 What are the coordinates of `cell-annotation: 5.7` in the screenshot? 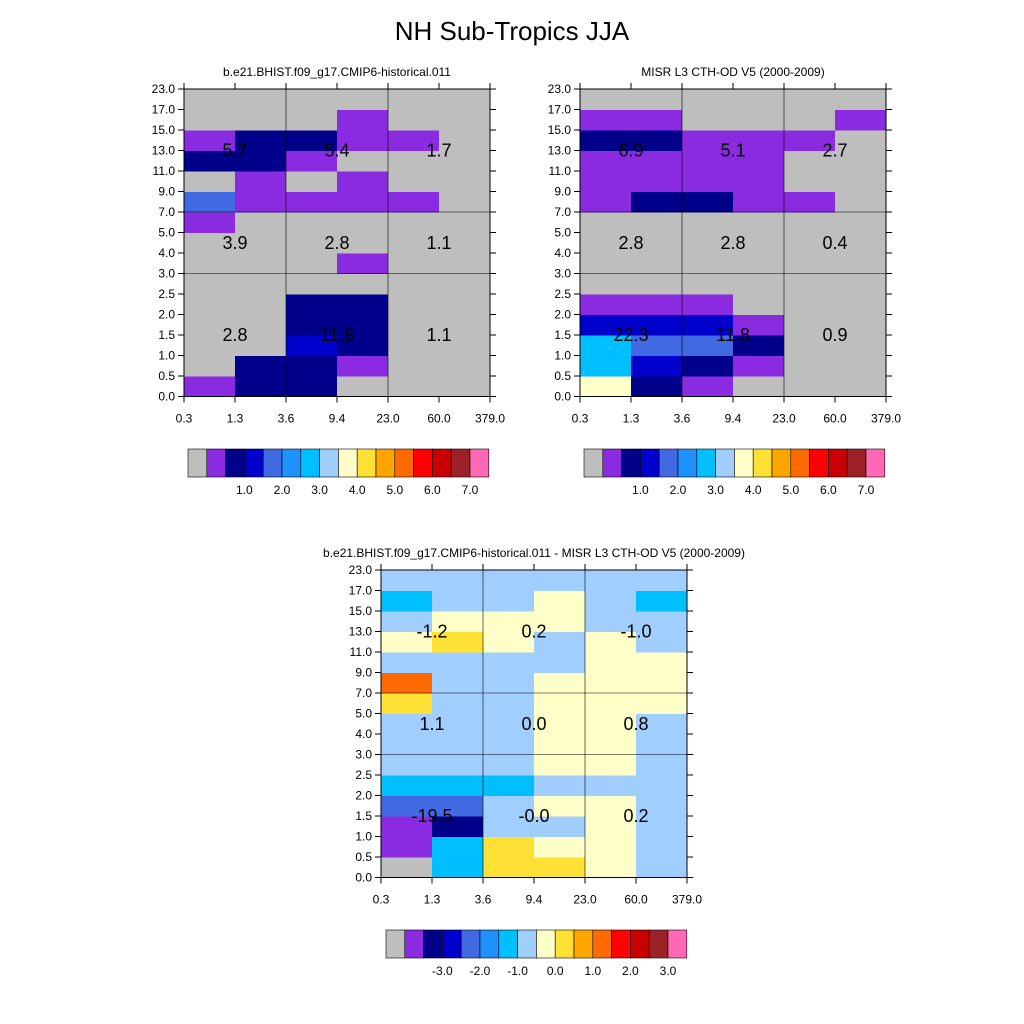 It's located at (234, 151).